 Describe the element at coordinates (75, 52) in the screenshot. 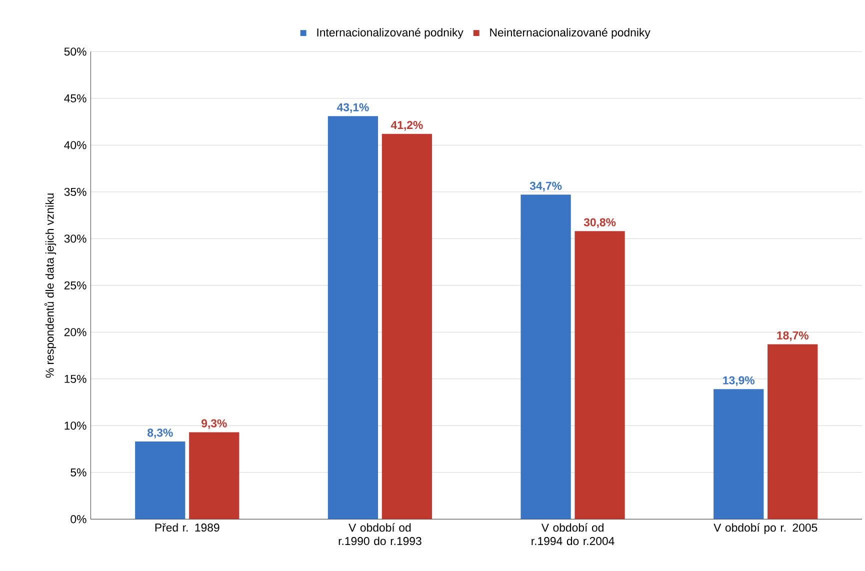

I see `y-tick-label: 50%` at that location.